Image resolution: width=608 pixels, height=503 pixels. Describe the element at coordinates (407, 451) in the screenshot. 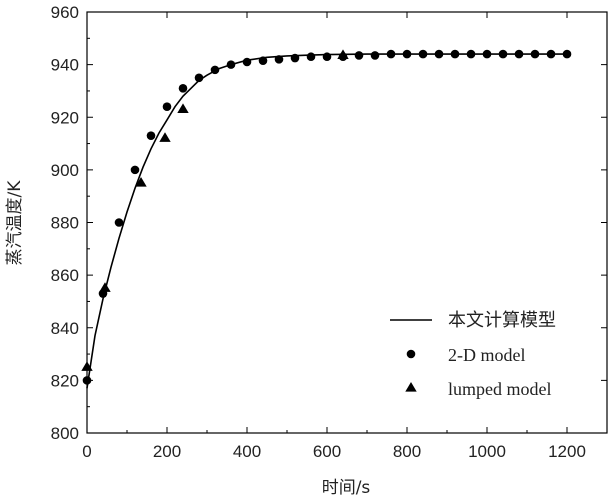

I see `x-tick-label: 800` at that location.